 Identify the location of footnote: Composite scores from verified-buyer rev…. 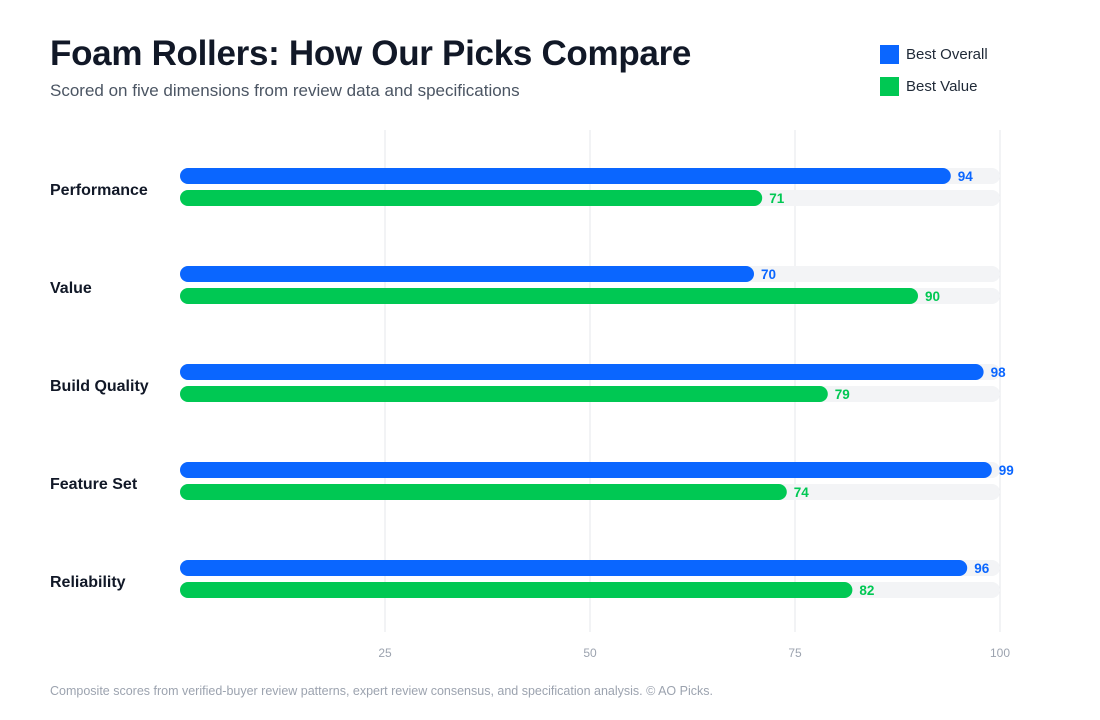
(381, 691).